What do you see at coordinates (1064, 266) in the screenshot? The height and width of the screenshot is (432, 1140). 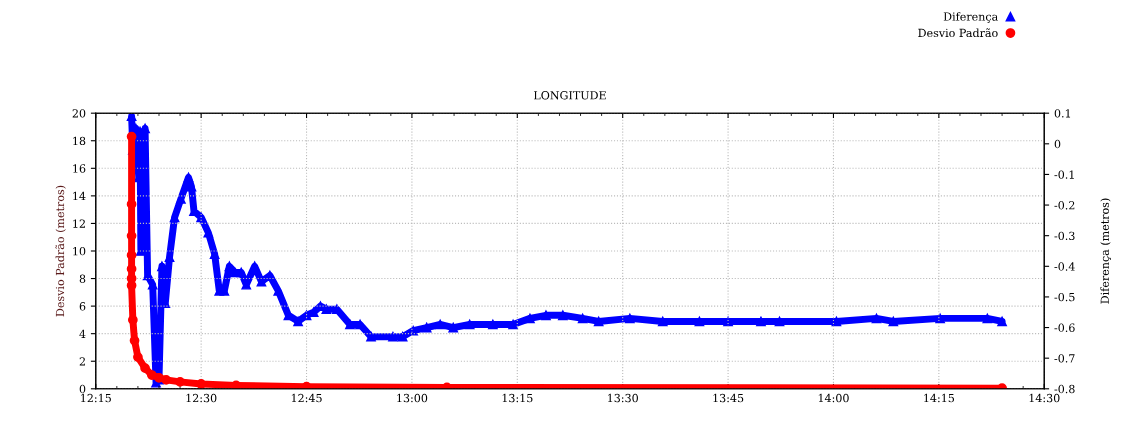 I see `y2-tick-label: -0.4` at bounding box center [1064, 266].